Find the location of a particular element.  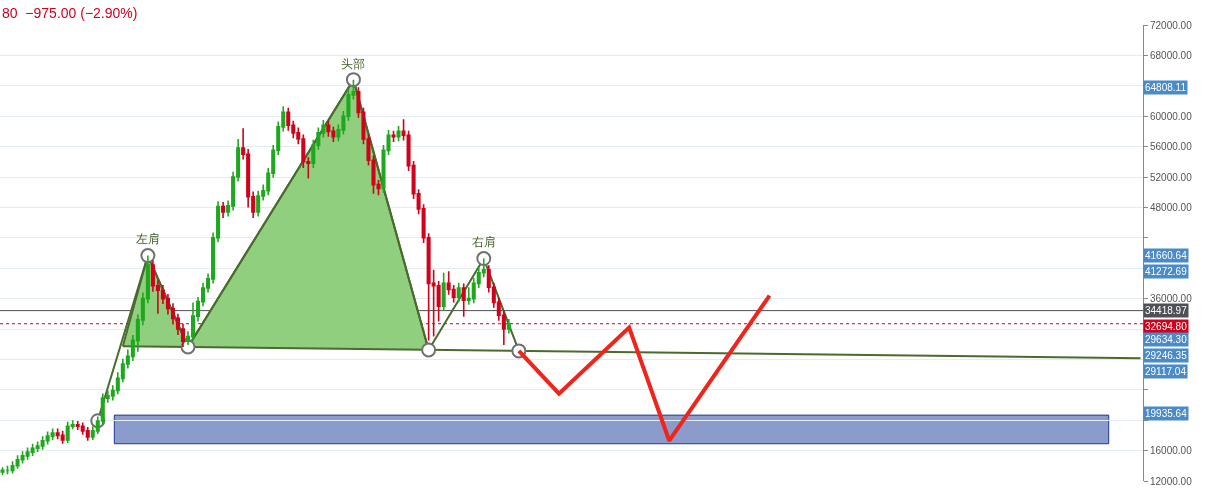

text: 29117.04 is located at coordinates (1166, 371).